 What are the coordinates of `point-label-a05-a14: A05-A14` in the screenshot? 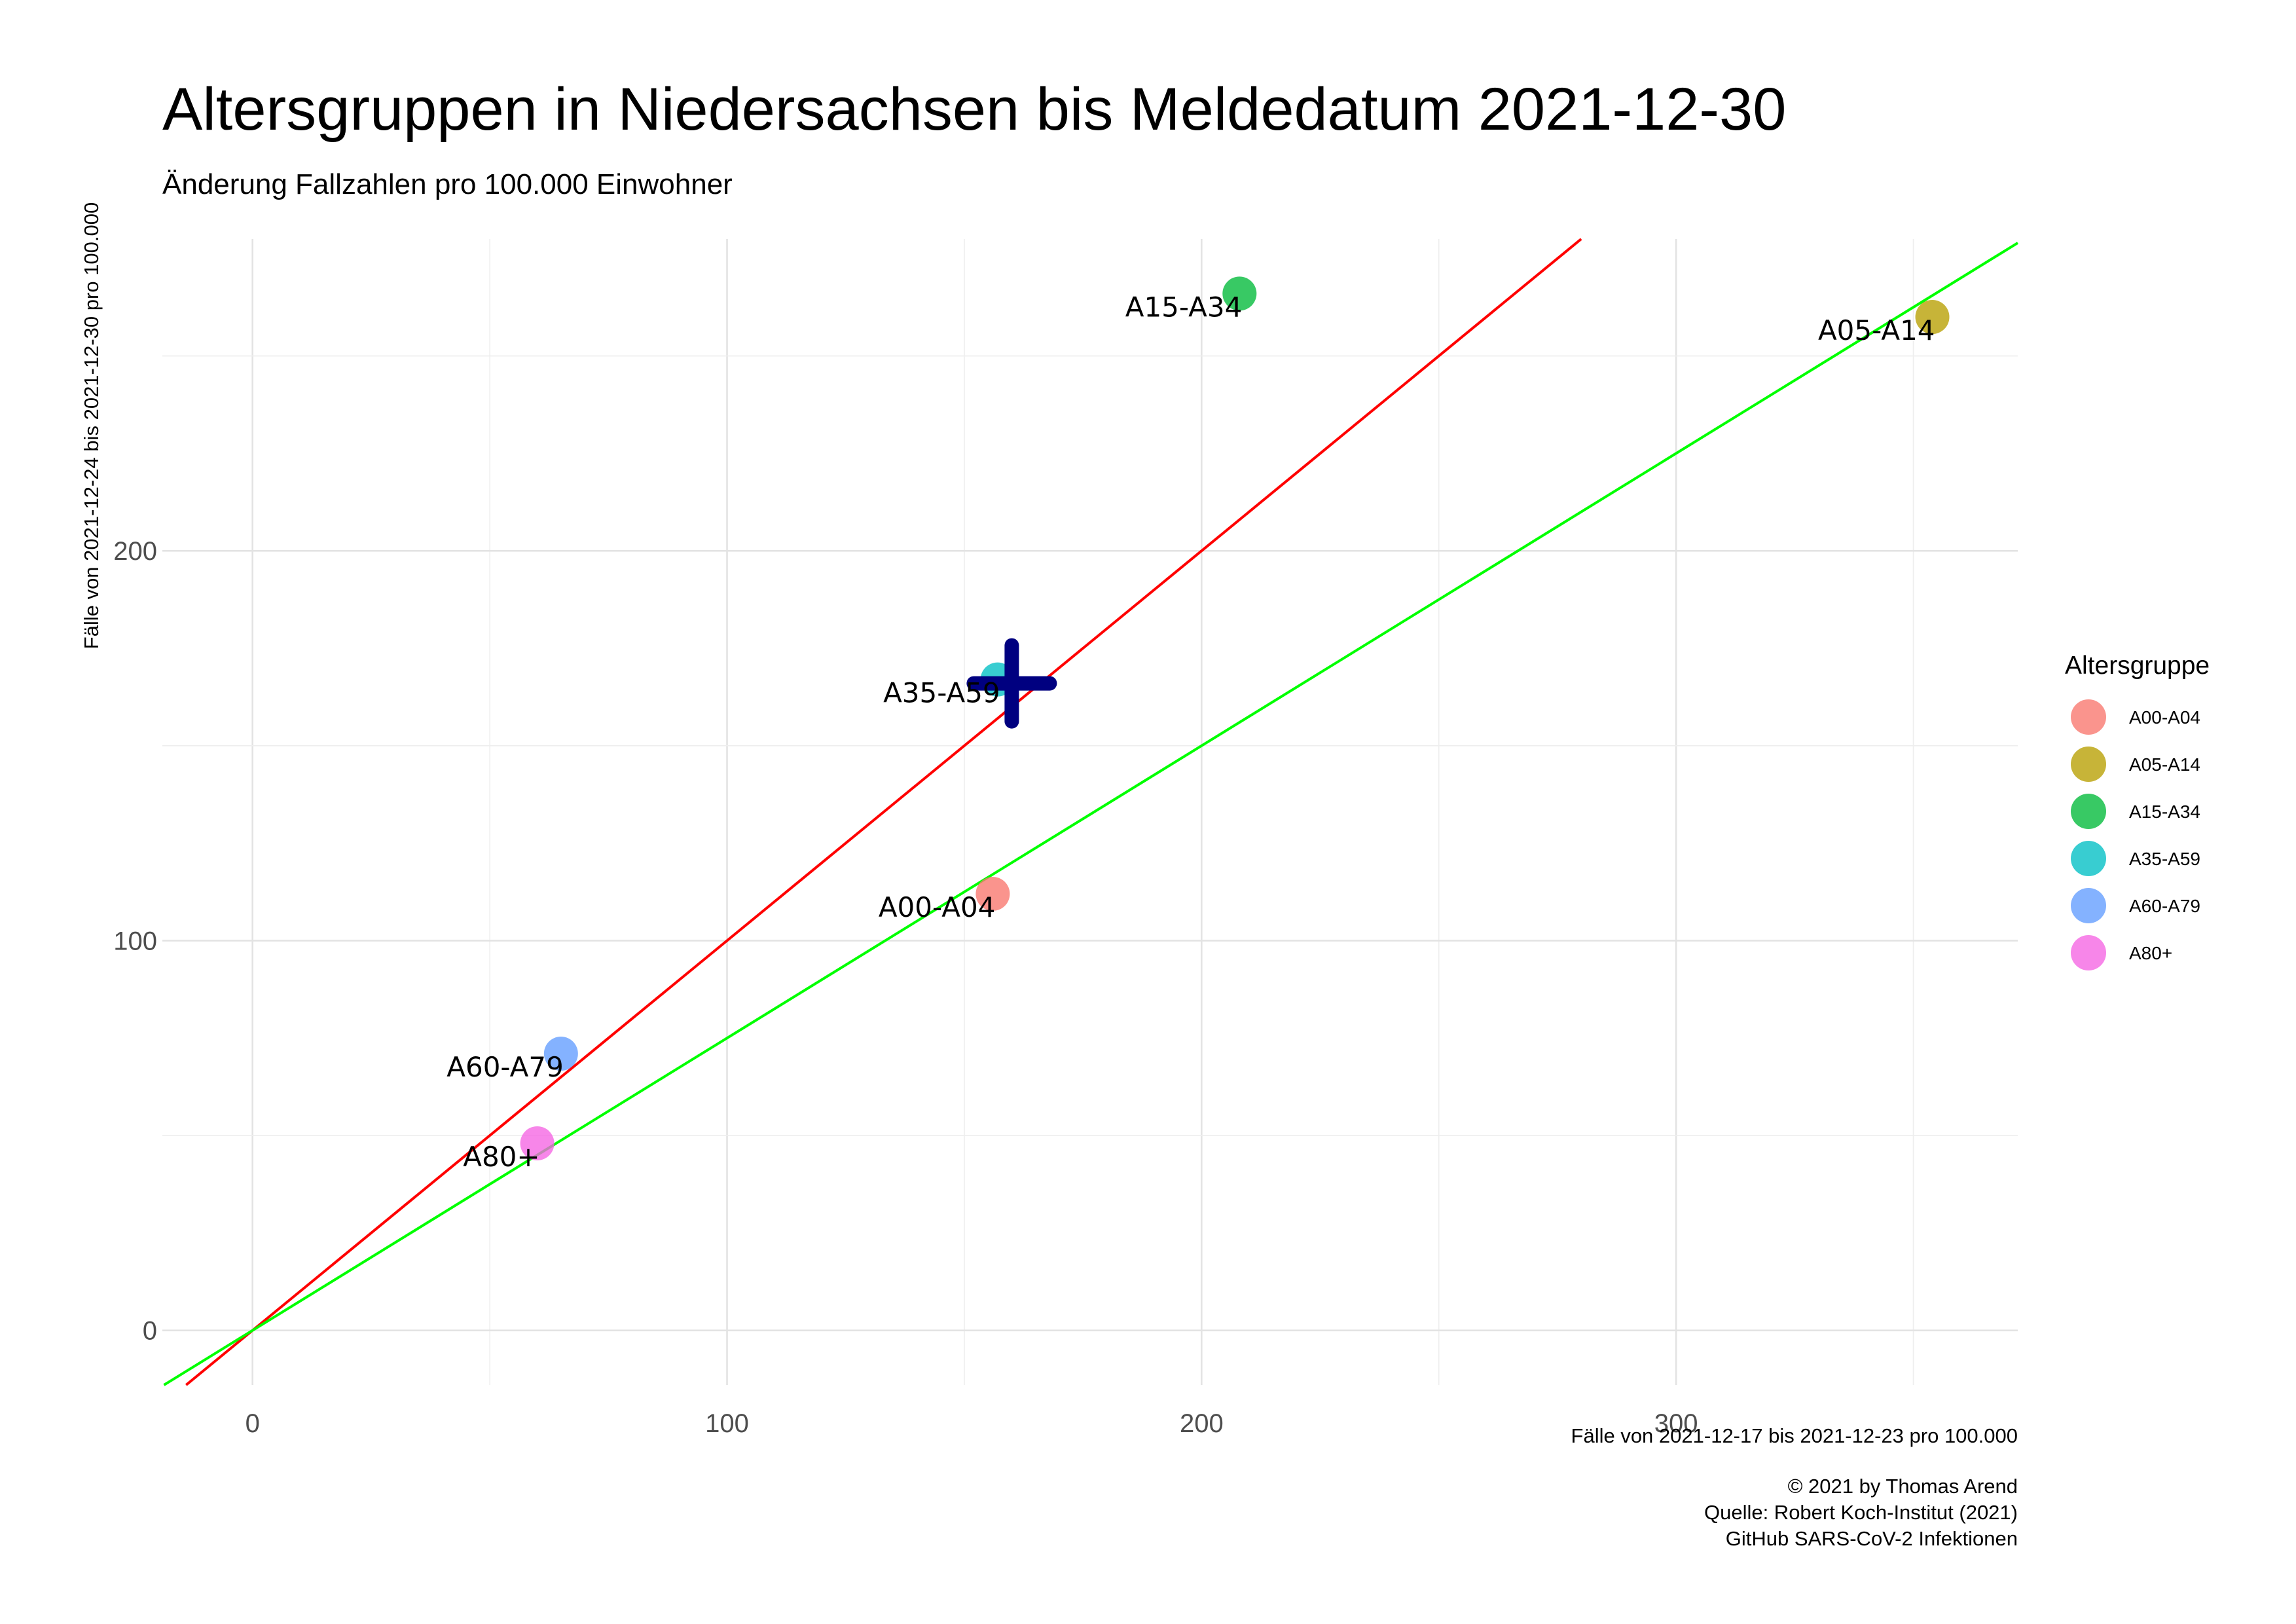 It's located at (1876, 330).